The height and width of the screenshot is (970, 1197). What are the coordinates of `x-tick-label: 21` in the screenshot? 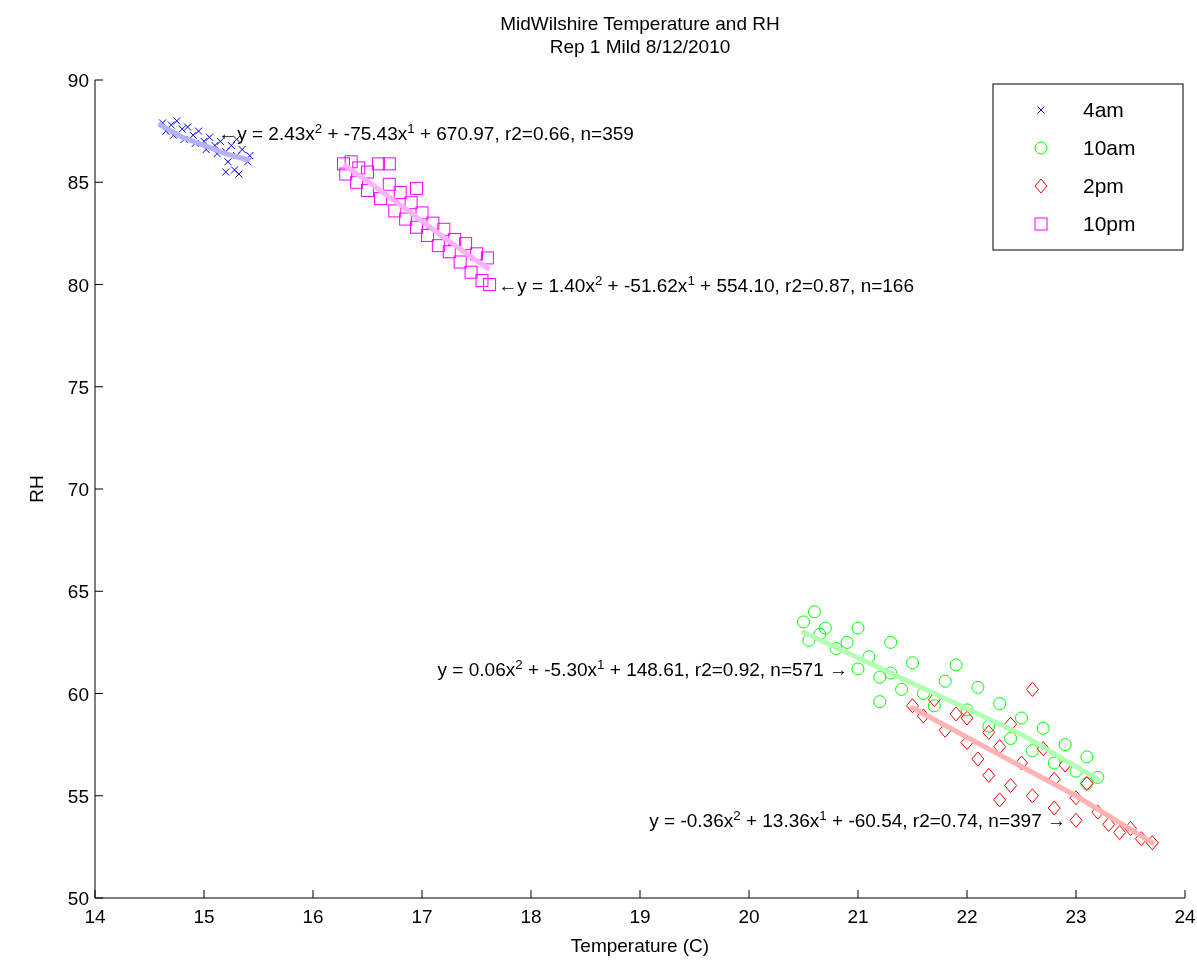 It's located at (858, 916).